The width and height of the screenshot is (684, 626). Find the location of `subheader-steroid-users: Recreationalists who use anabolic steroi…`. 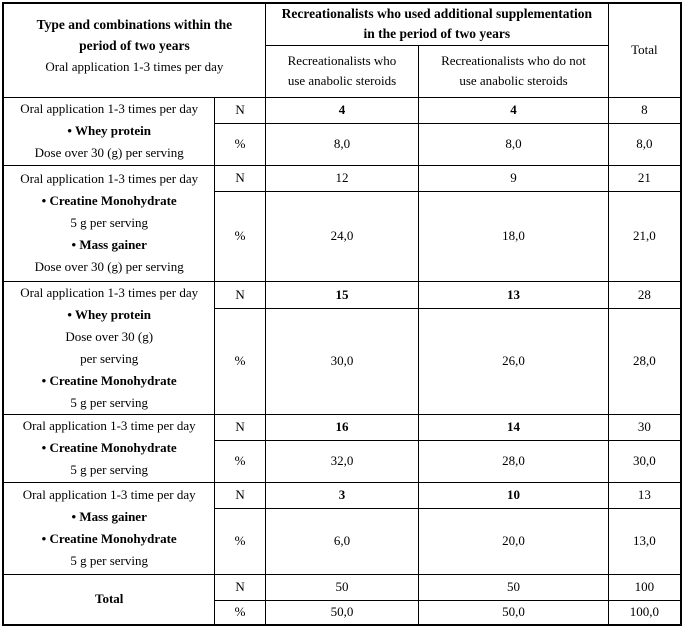

subheader-steroid-users: Recreationalists who use anabolic steroi… is located at coordinates (342, 71).